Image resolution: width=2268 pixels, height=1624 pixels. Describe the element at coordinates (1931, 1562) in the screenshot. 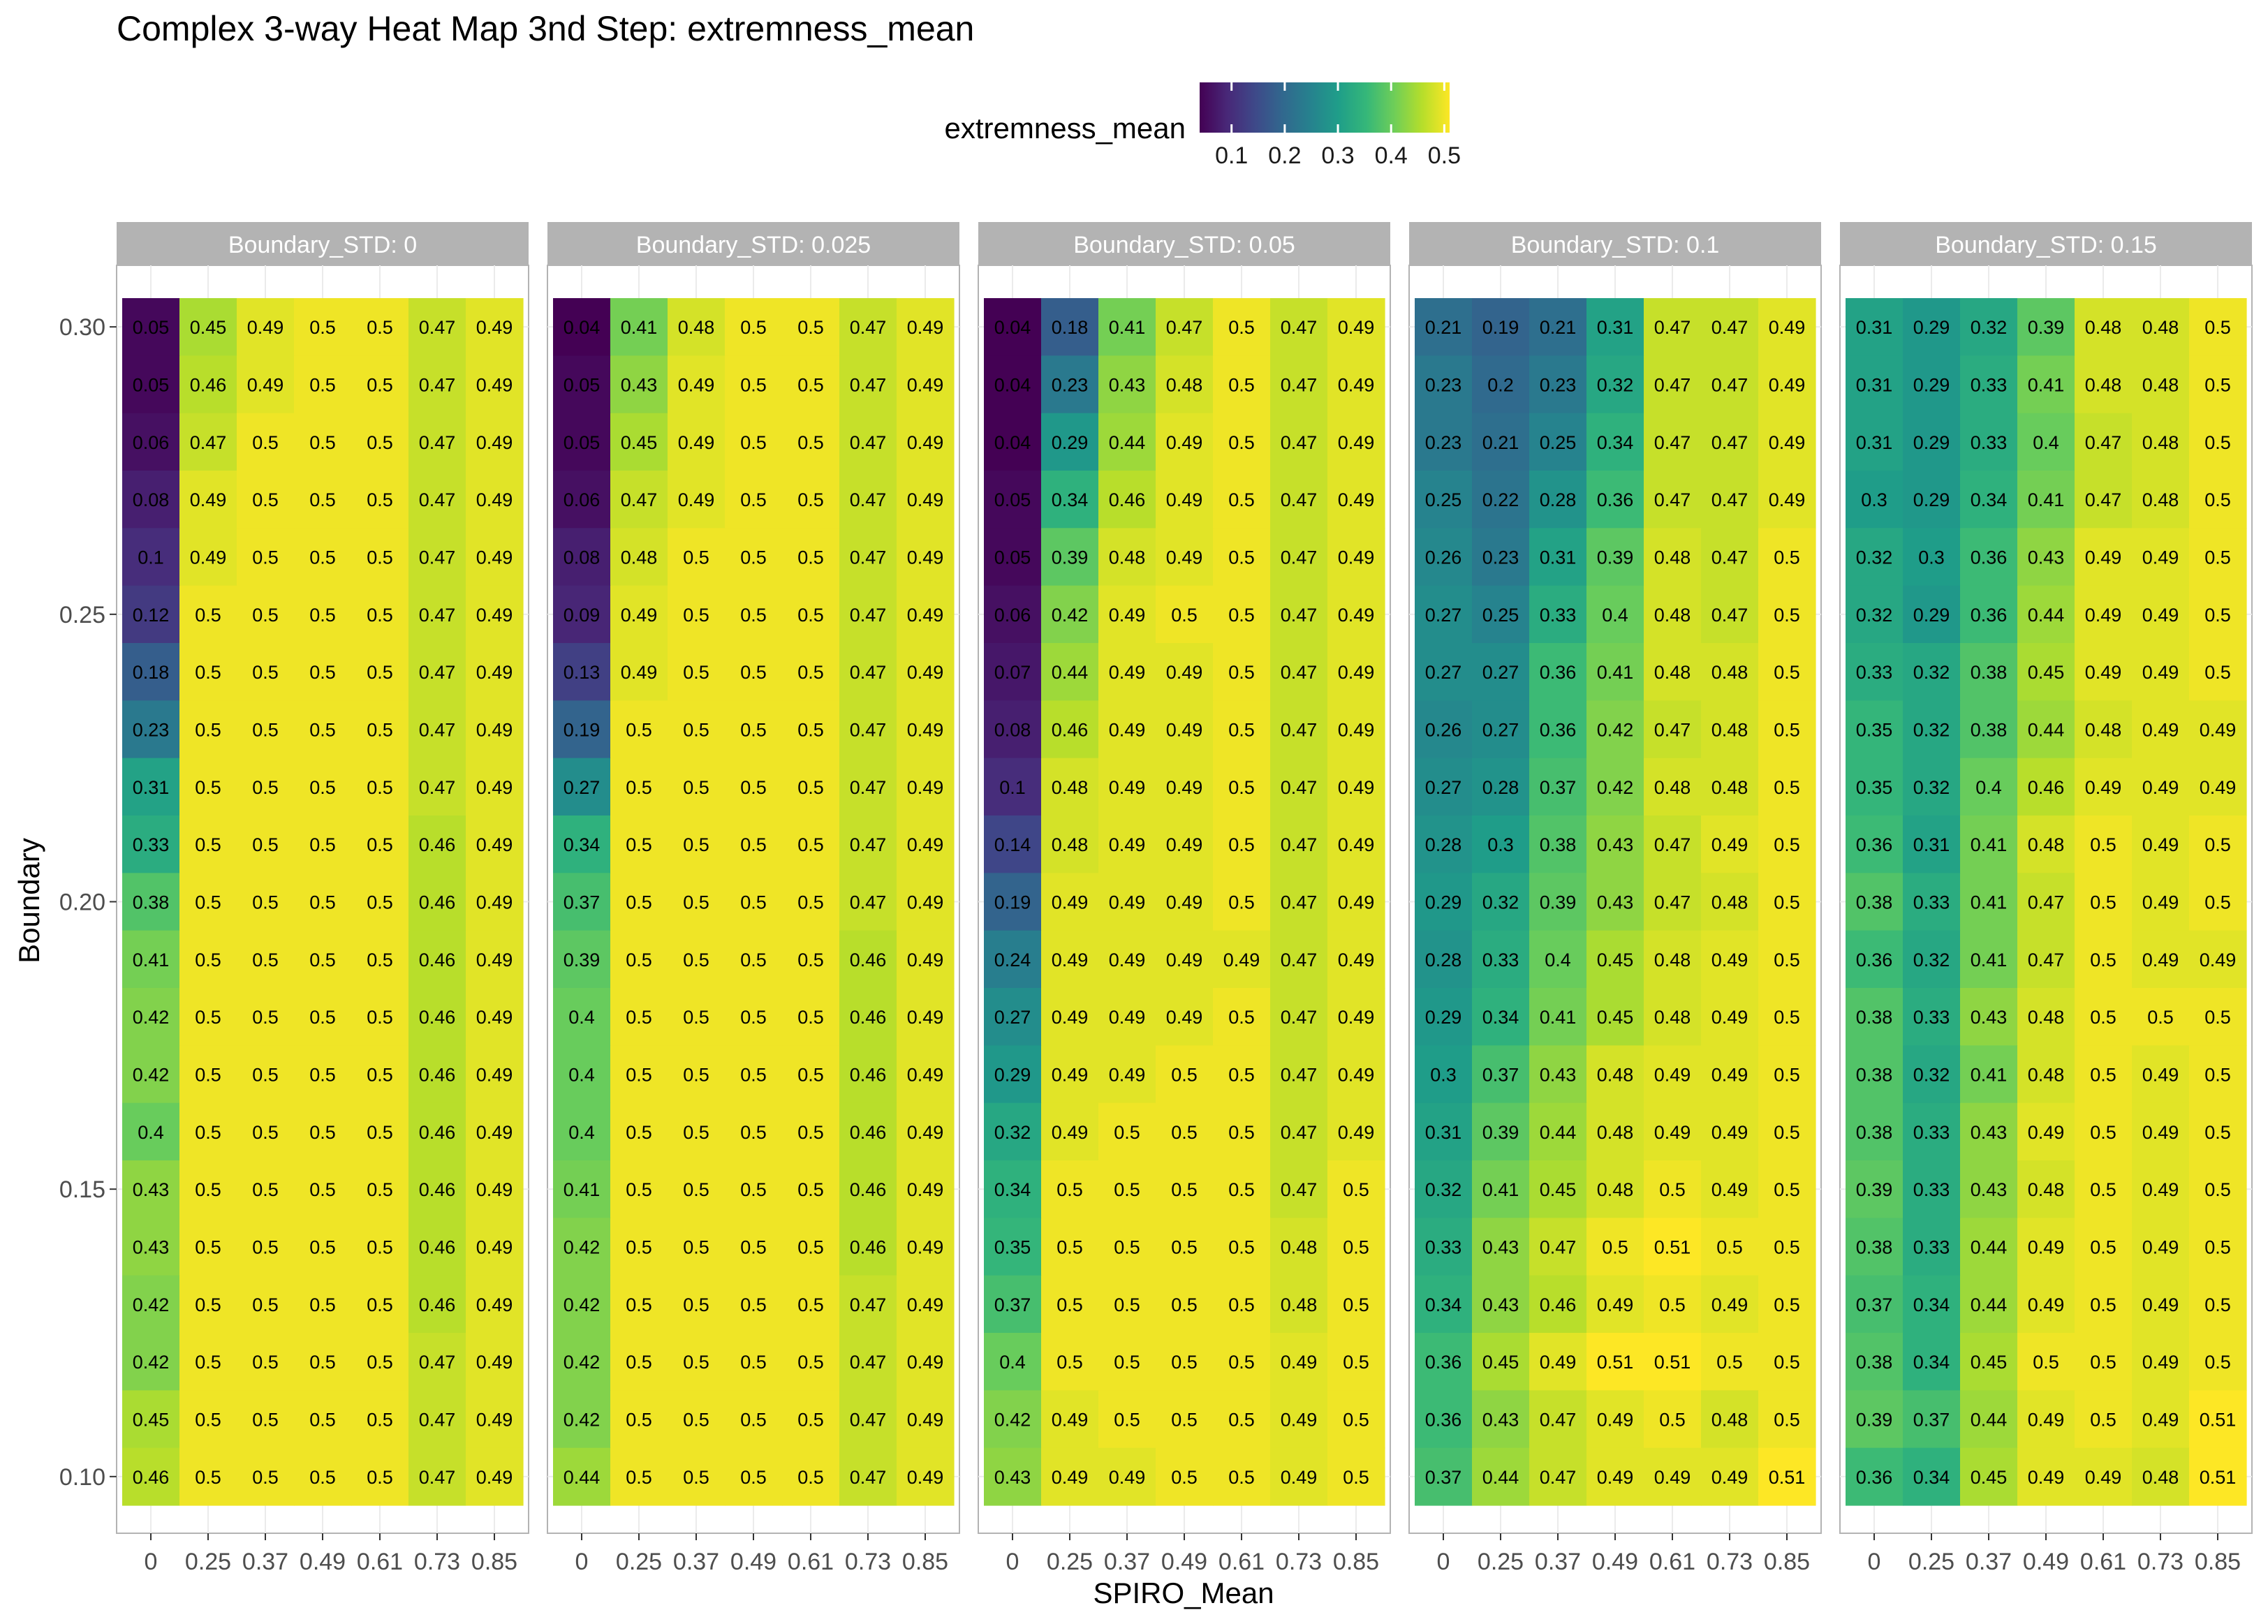

I see `x-tick-label: 0.25` at that location.